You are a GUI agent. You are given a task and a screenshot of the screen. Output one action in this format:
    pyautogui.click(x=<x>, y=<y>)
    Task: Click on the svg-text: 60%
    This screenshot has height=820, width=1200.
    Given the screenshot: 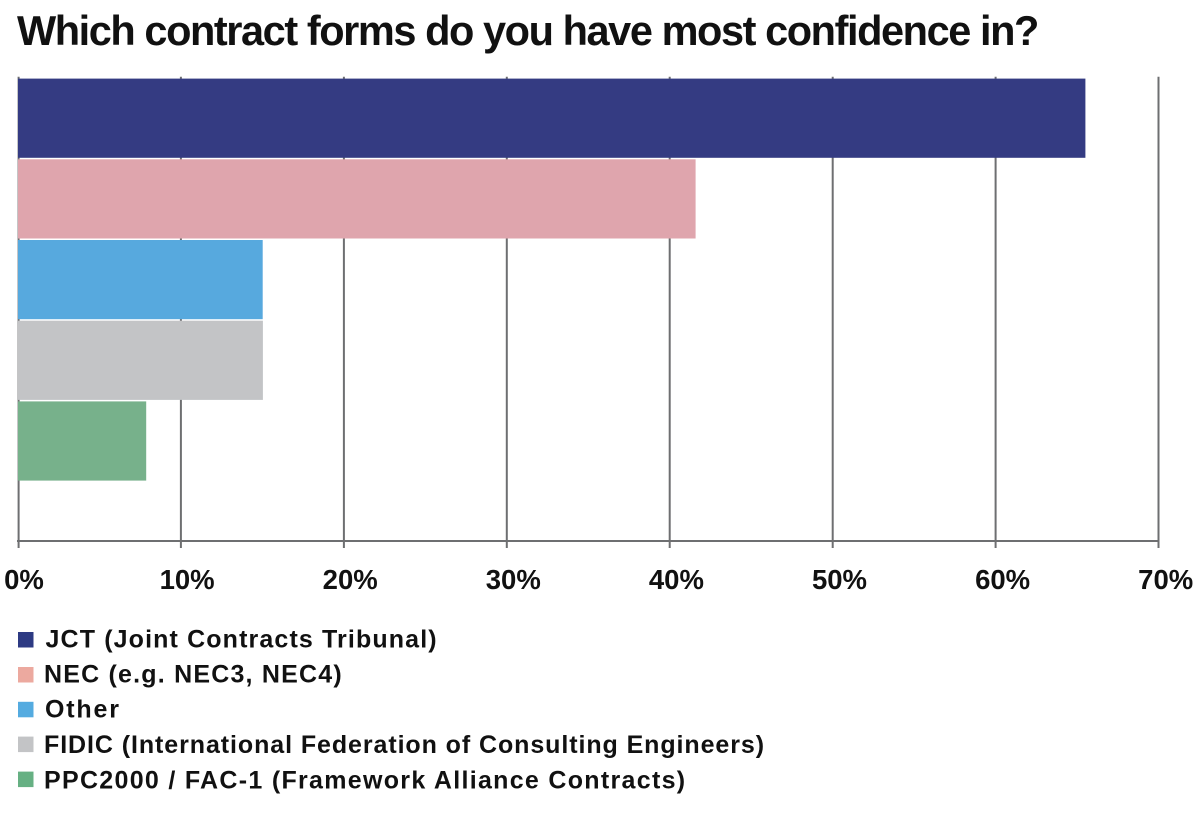 What is the action you would take?
    pyautogui.click(x=1002, y=579)
    